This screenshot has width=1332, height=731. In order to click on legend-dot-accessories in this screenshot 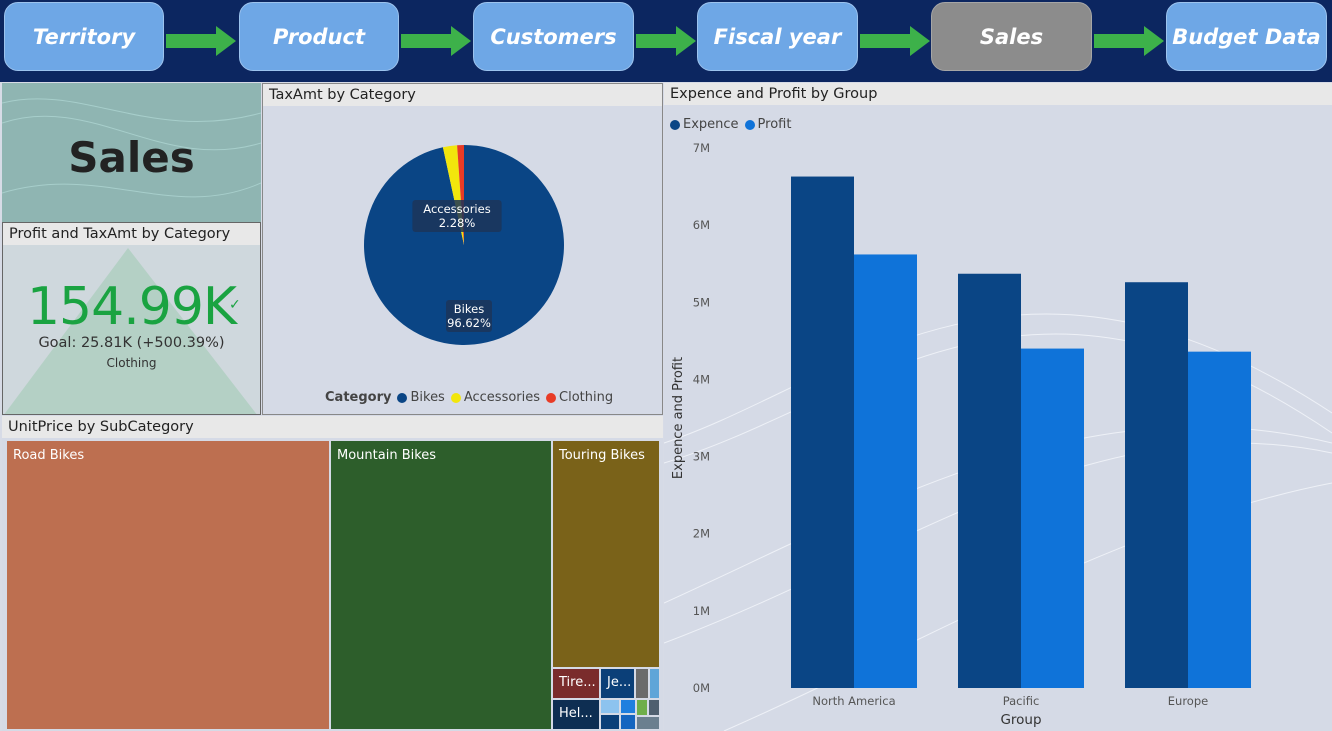, I will do `click(455, 397)`.